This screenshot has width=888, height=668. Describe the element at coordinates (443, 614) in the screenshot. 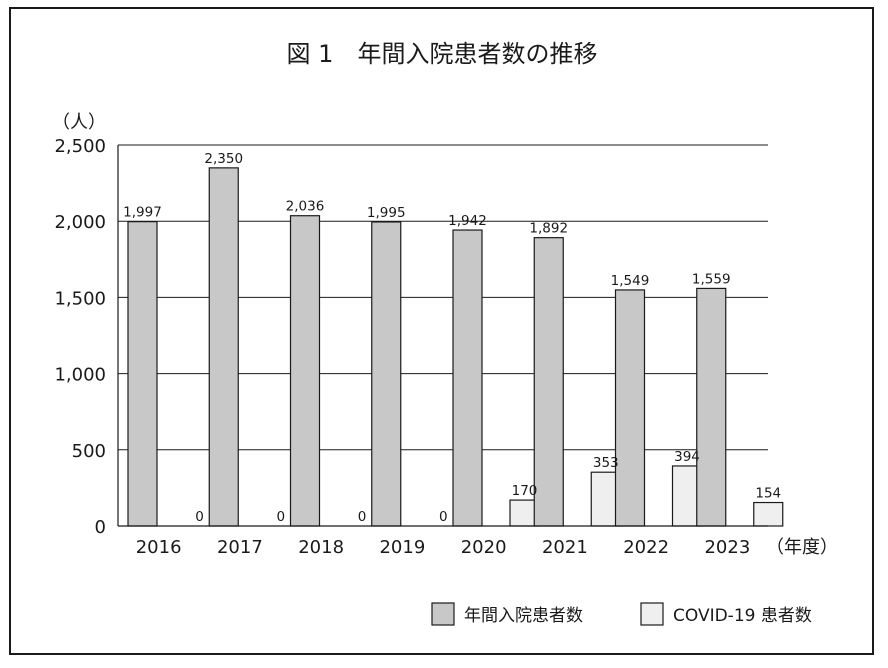

I see `legend-swatch-admissions` at that location.